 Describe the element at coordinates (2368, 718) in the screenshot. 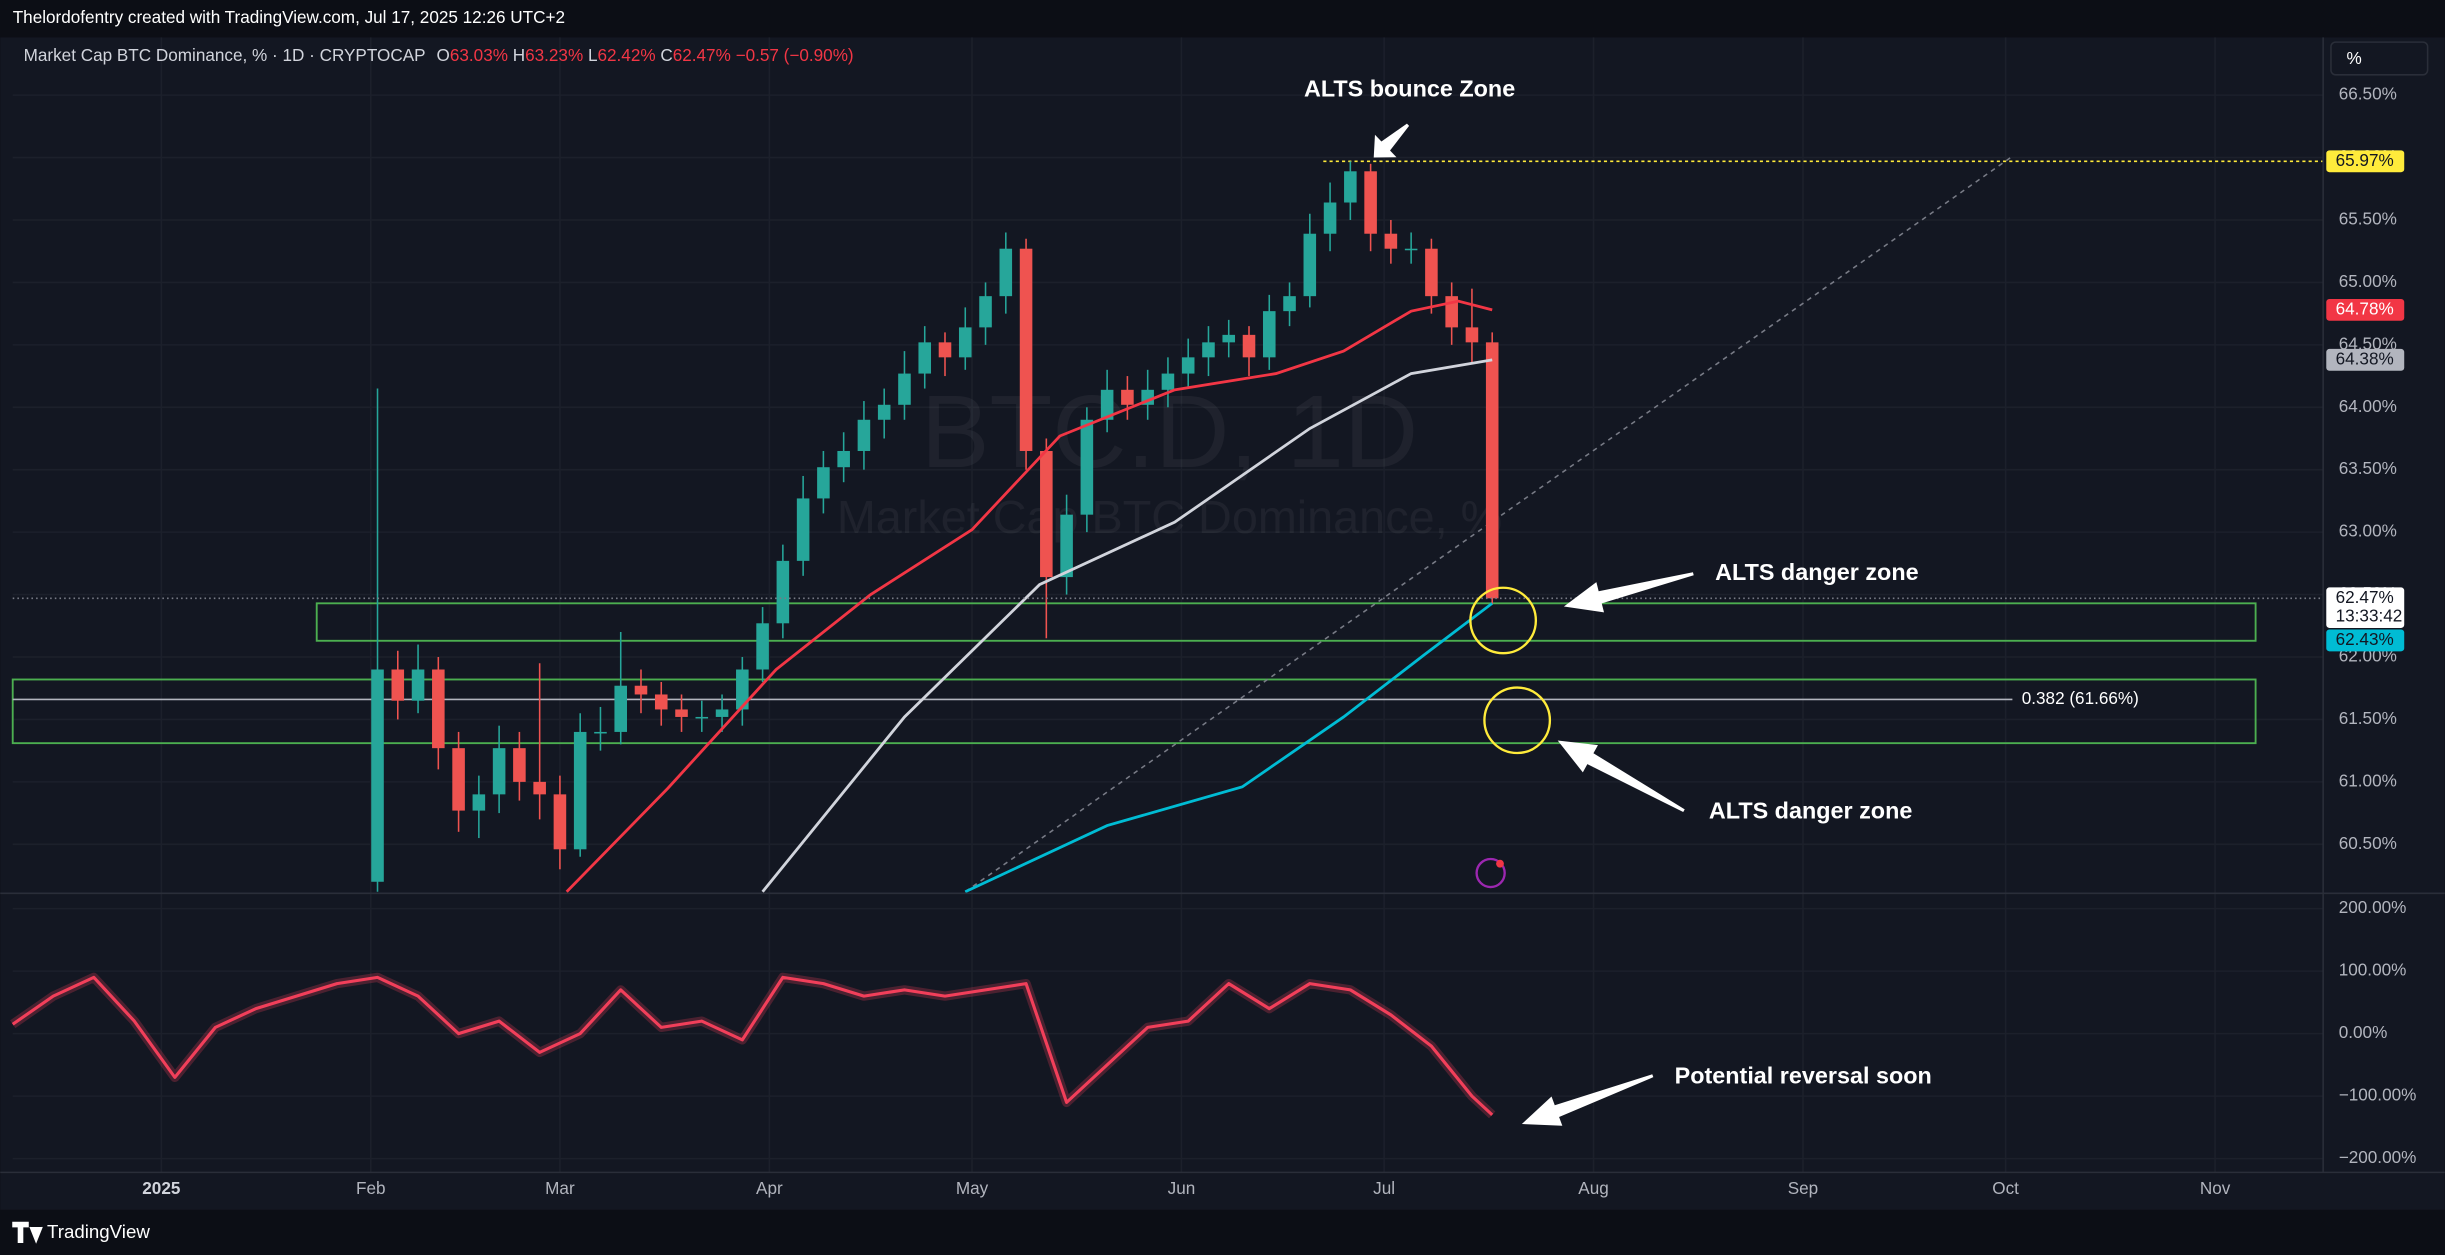

I see `y-tick-label: 61.50%` at that location.